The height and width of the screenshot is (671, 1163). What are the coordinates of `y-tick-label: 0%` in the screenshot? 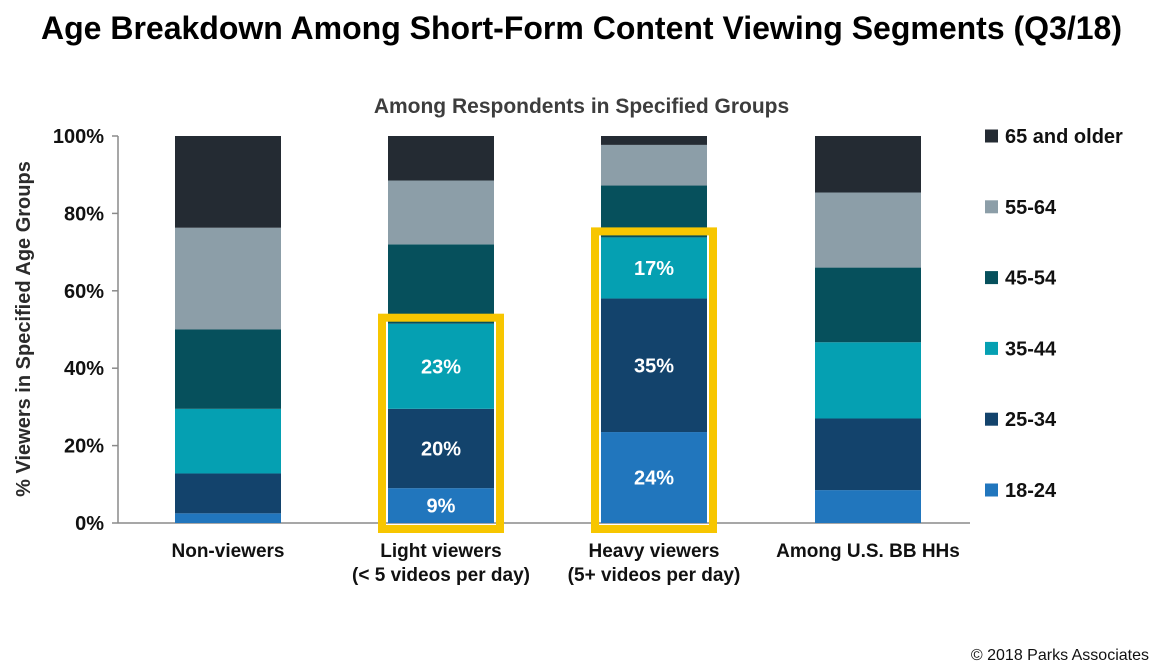 It's located at (89, 524).